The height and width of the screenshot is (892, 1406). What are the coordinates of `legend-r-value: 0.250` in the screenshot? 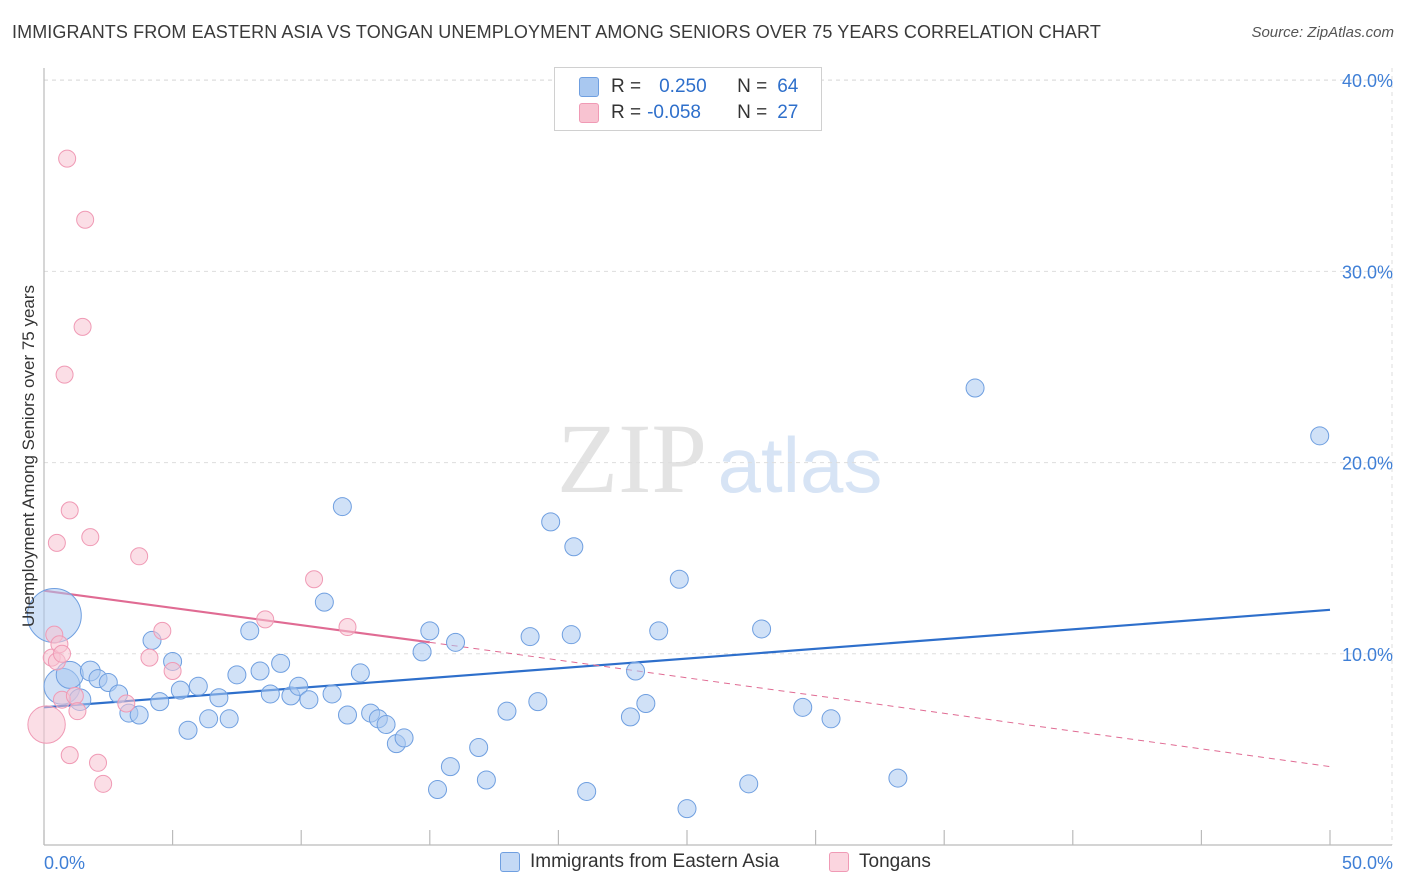 It's located at (683, 86).